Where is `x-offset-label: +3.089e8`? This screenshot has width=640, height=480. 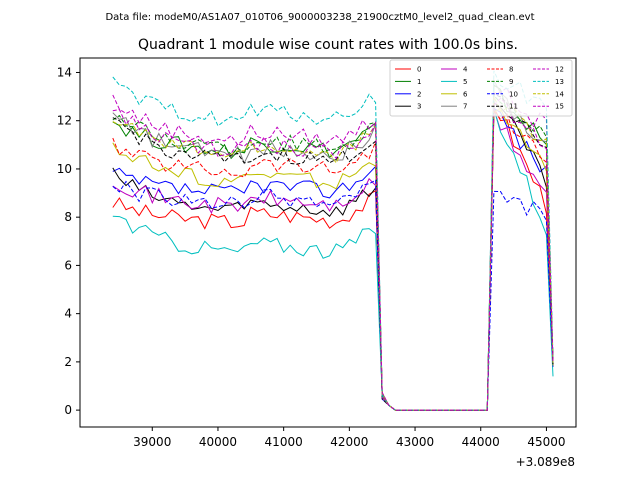
x-offset-label: +3.089e8 is located at coordinates (545, 462).